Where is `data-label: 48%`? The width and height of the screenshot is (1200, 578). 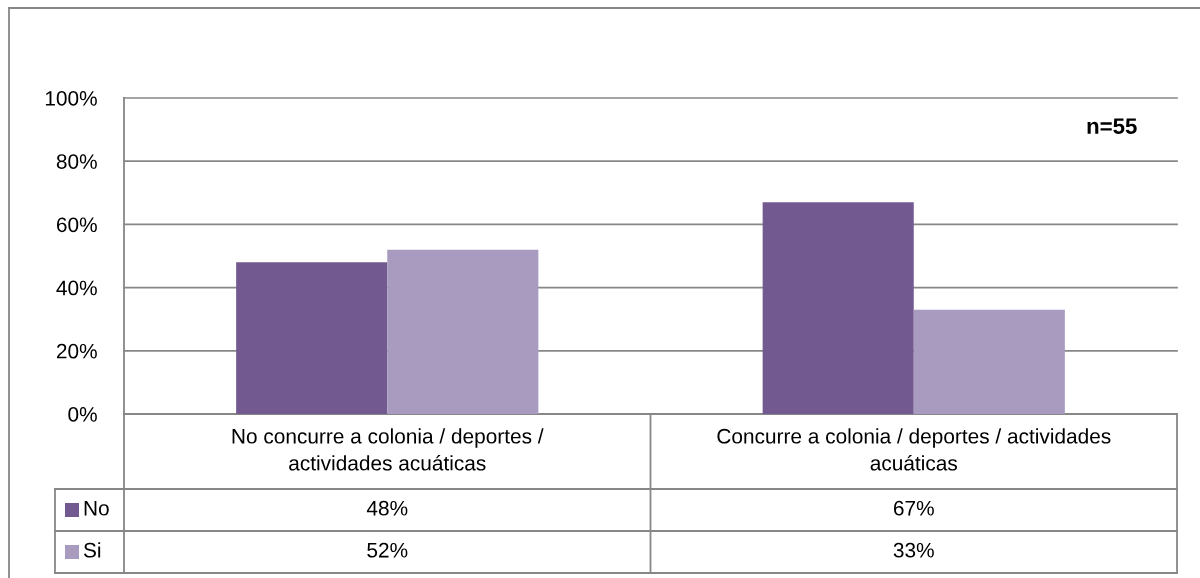
data-label: 48% is located at coordinates (387, 508).